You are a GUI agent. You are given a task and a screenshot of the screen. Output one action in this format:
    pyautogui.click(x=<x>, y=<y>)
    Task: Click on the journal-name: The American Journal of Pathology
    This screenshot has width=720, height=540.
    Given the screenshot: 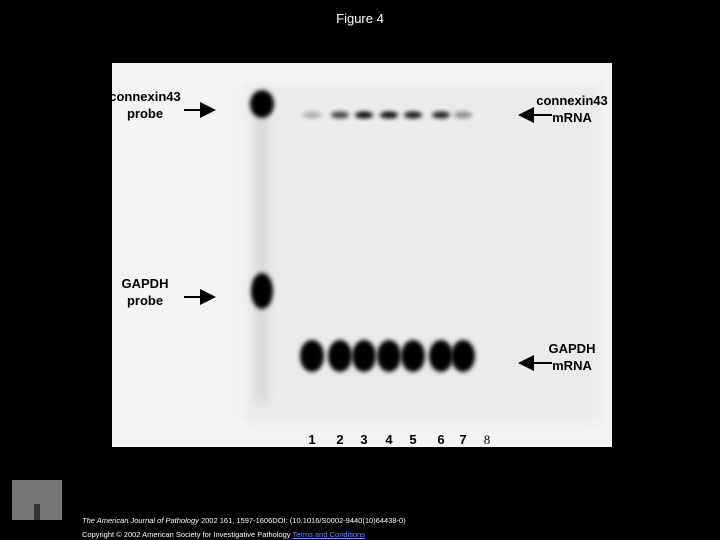 What is the action you would take?
    pyautogui.click(x=140, y=520)
    